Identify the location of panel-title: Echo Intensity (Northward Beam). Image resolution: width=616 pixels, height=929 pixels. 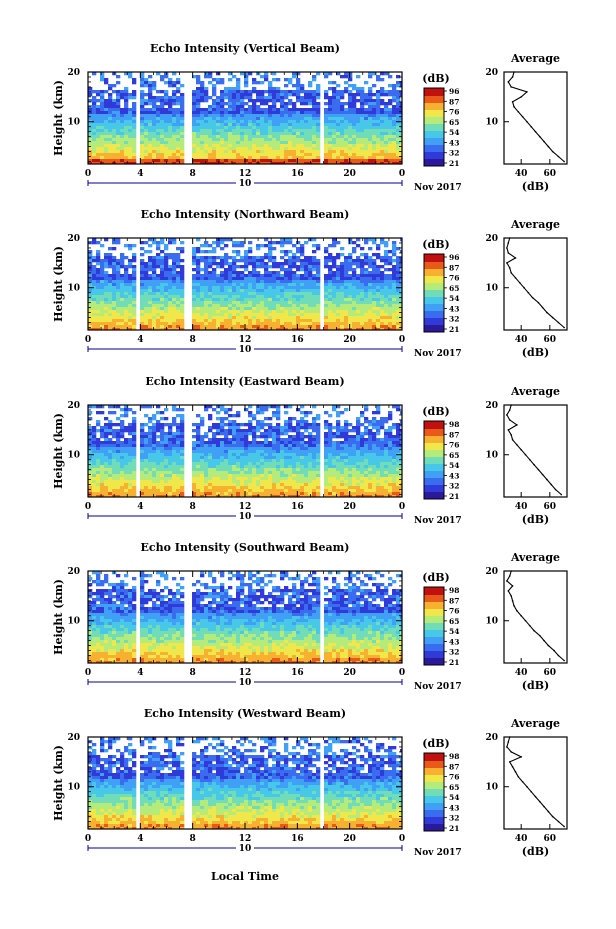
(245, 214).